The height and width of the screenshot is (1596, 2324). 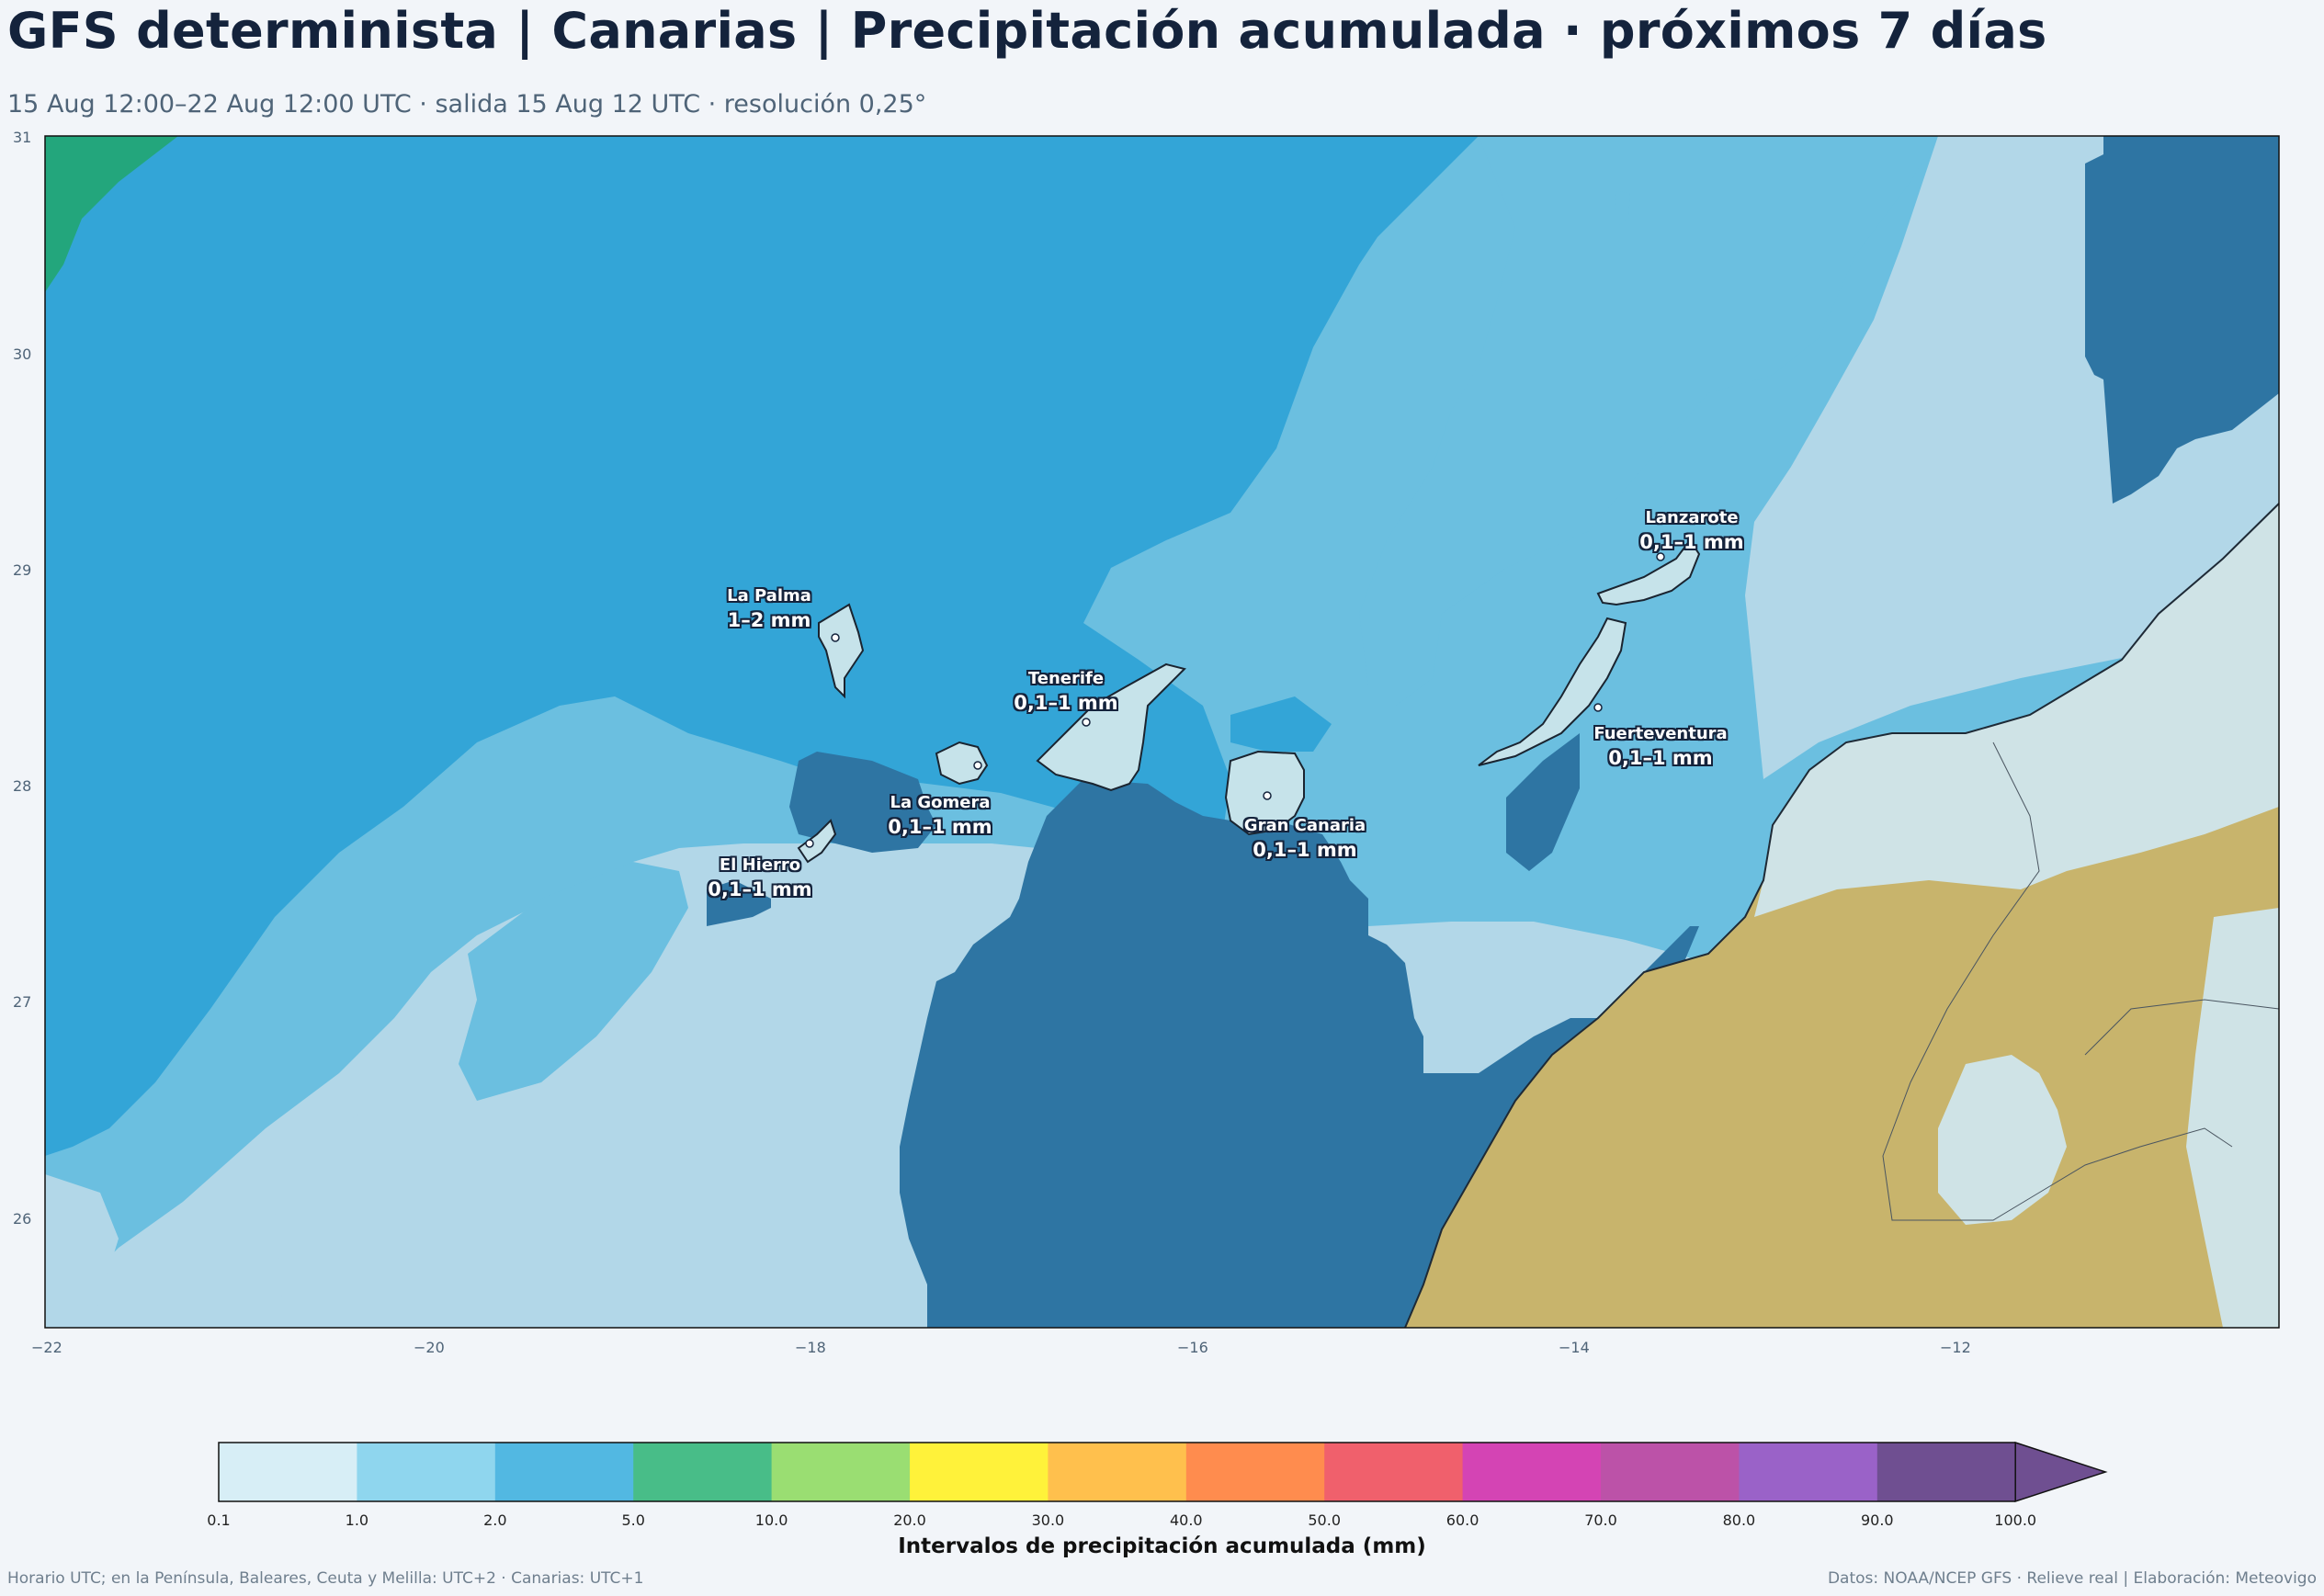 I want to click on xtick-minus16: −16, so click(x=1192, y=1347).